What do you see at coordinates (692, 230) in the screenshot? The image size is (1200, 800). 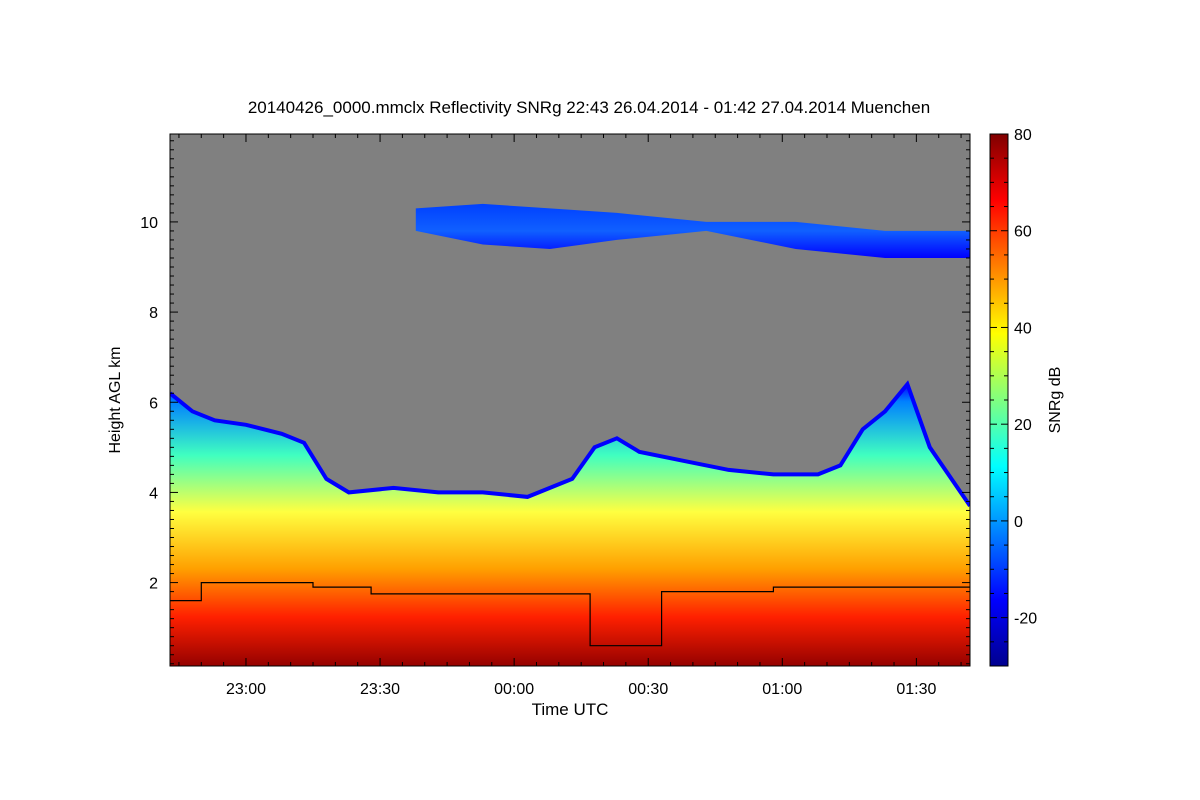 I see `cirrus-echo-layer` at bounding box center [692, 230].